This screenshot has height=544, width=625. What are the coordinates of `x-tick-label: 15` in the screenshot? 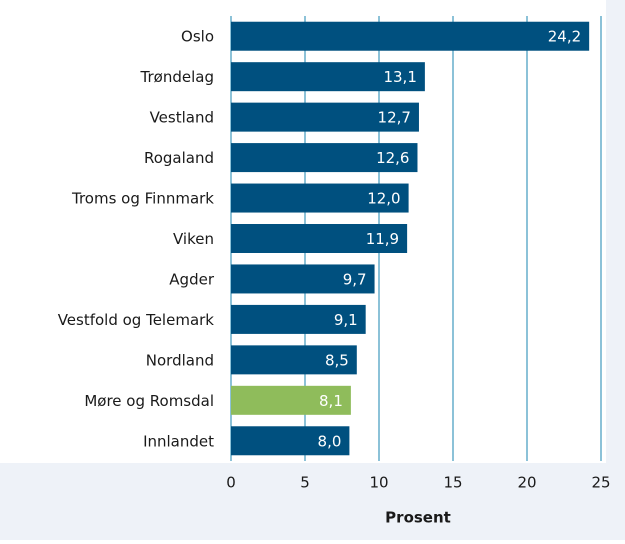 It's located at (452, 483).